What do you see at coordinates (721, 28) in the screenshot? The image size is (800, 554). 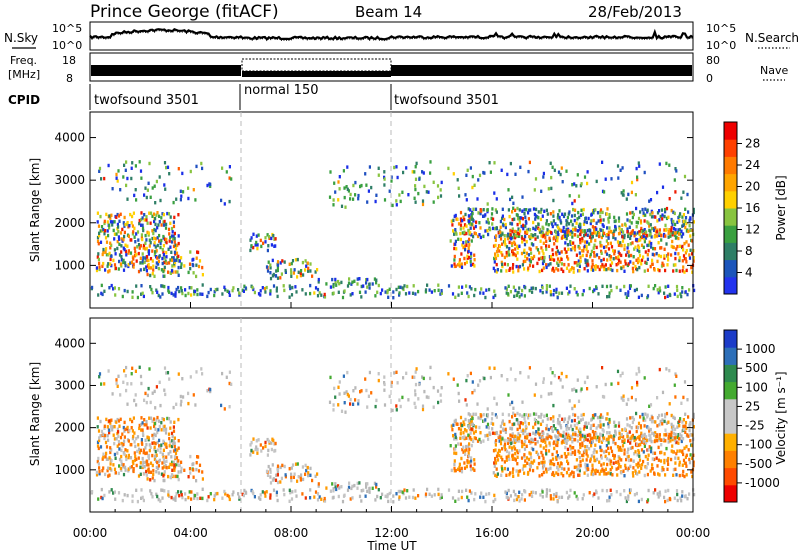 I see `noise-top-tick-right: 10^5` at bounding box center [721, 28].